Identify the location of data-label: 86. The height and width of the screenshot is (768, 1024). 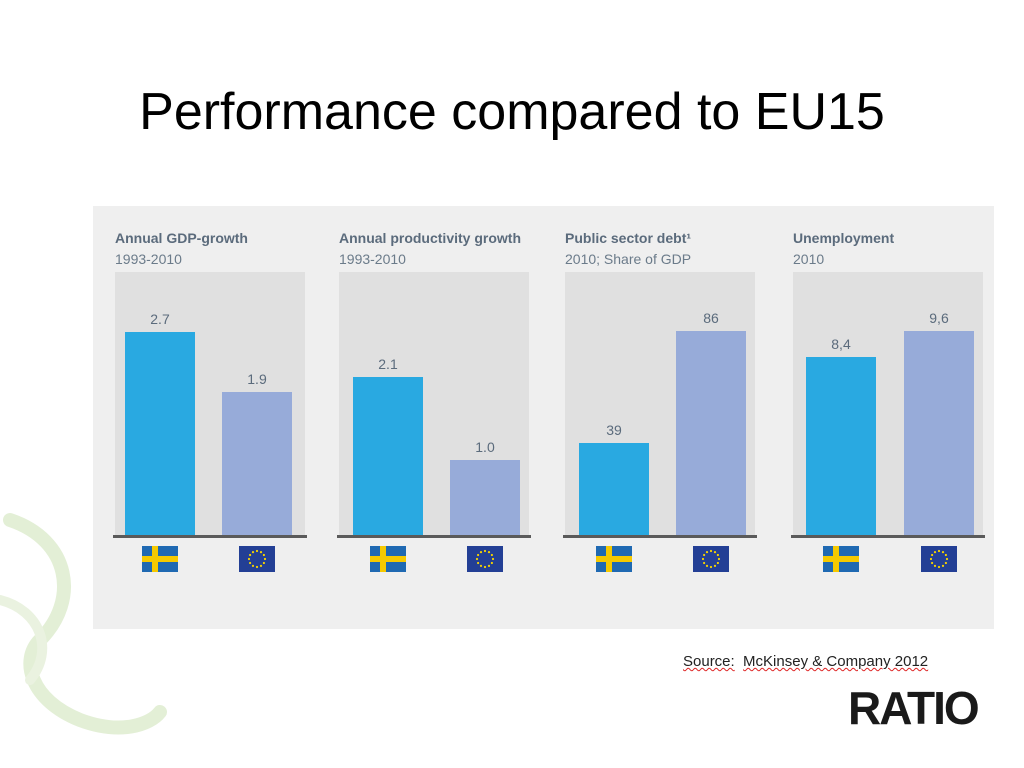
(711, 318).